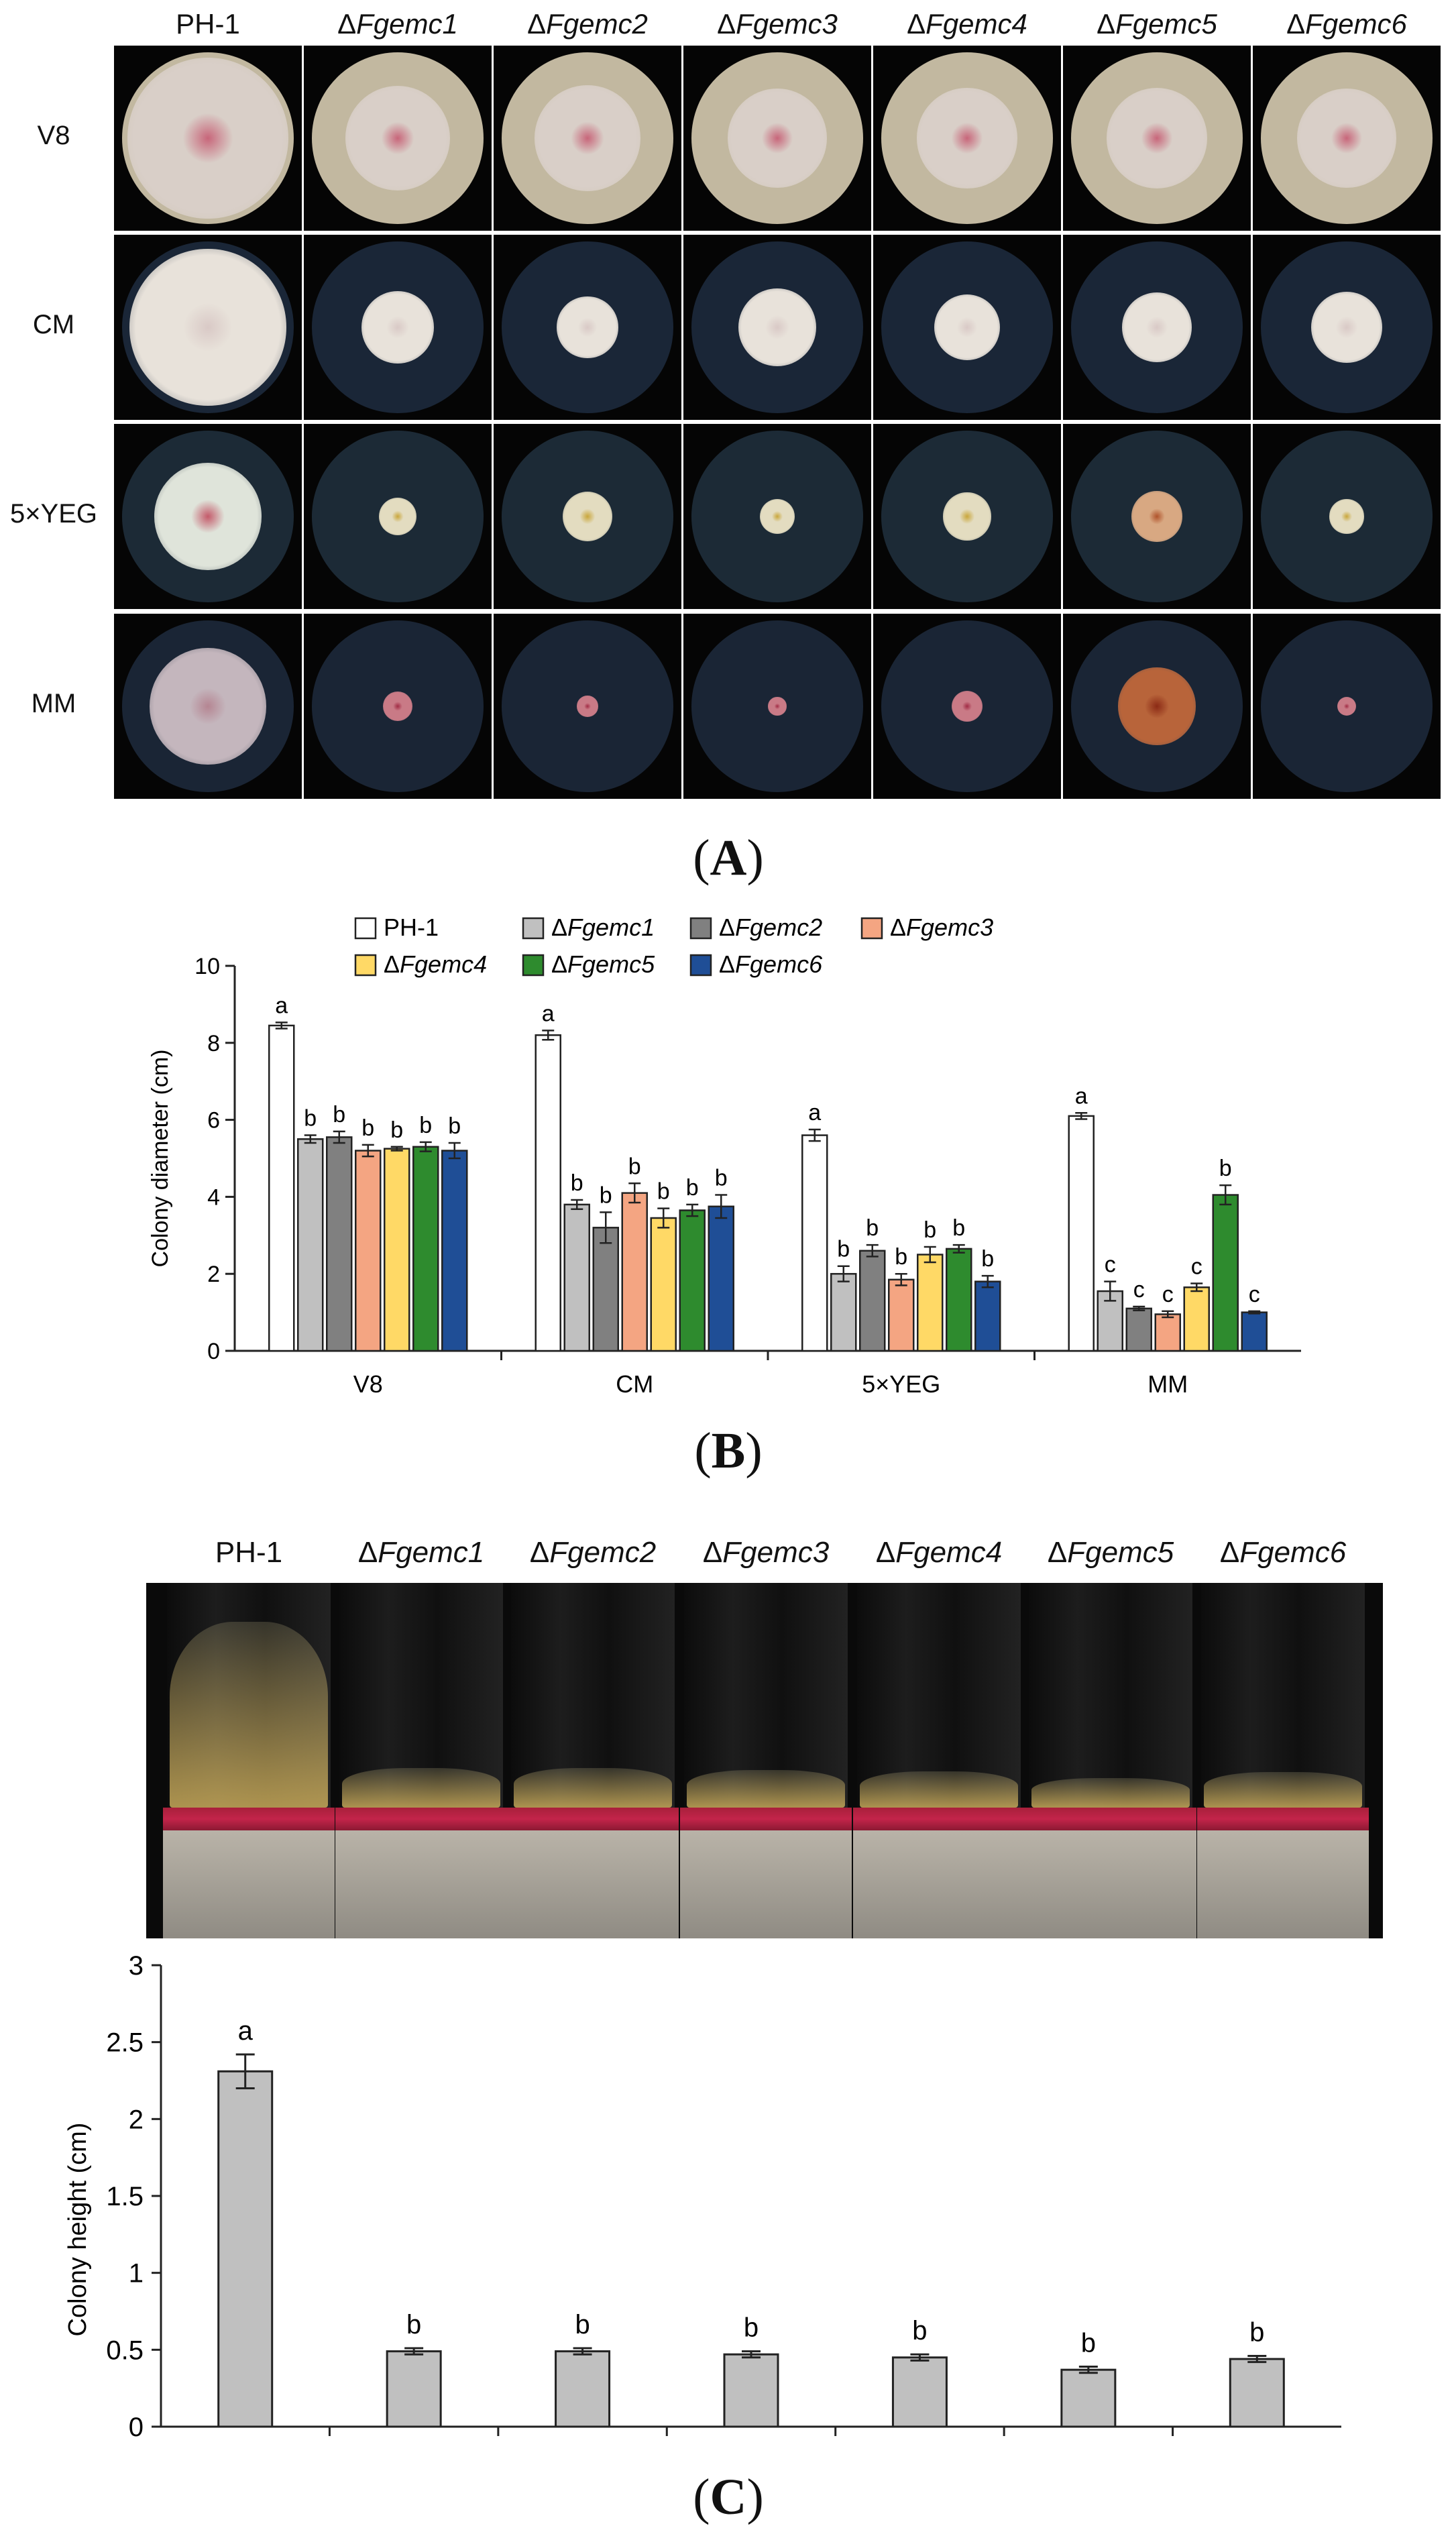 The height and width of the screenshot is (2536, 1456). What do you see at coordinates (728, 2497) in the screenshot?
I see `panel-label-c: (C)` at bounding box center [728, 2497].